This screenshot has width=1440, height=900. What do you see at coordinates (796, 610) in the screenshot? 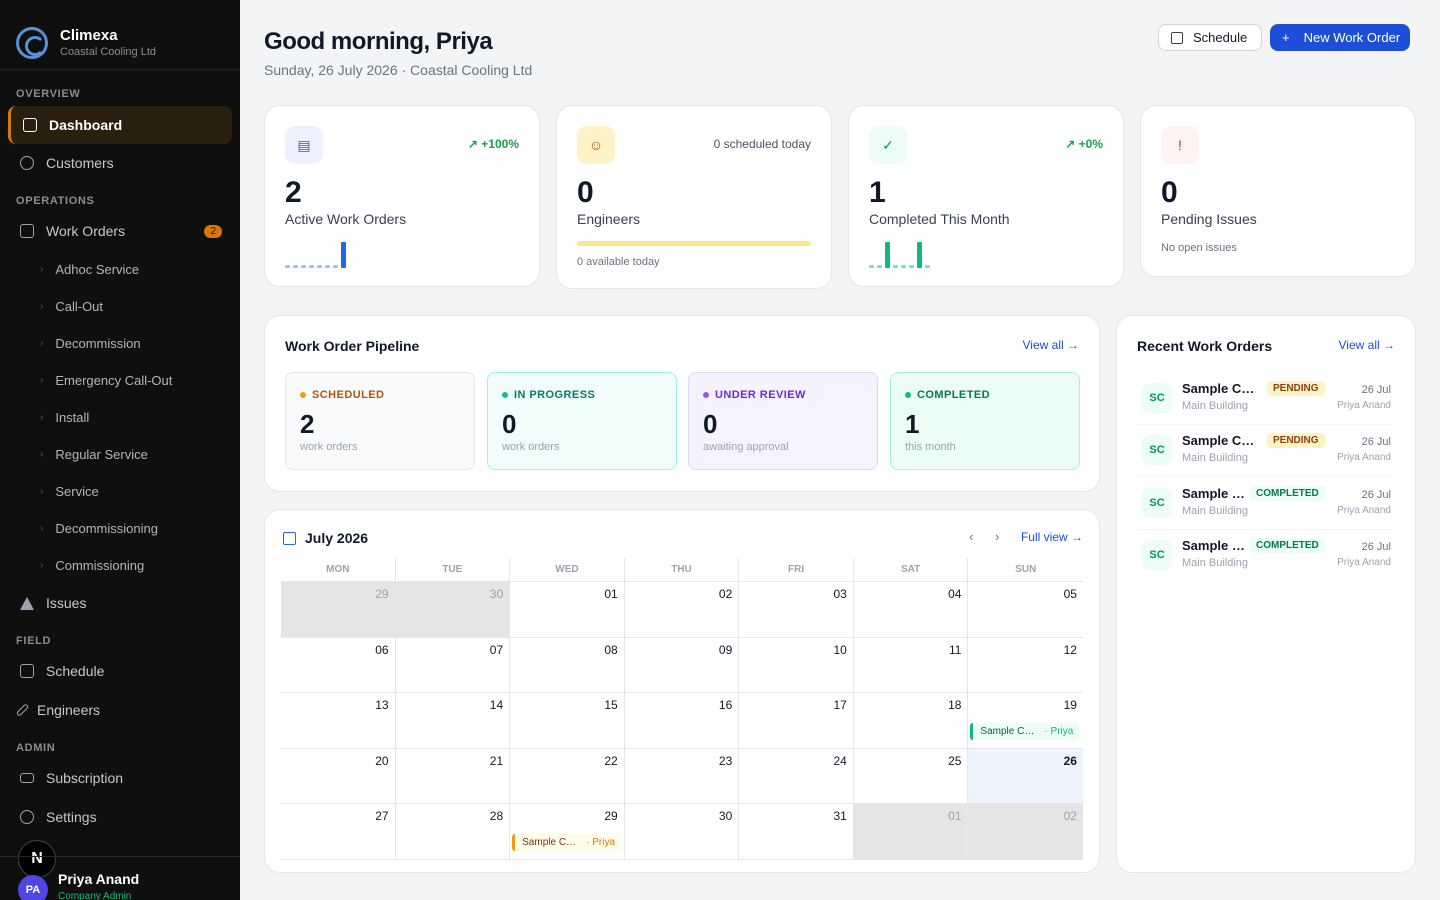
I see `calendar-day-cell: 03` at bounding box center [796, 610].